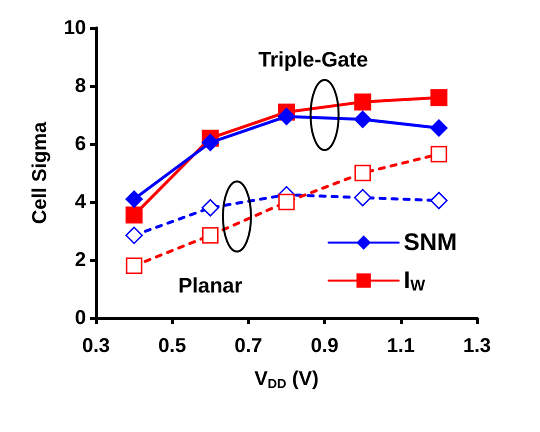  I want to click on x-tick-label: 0.5, so click(172, 346).